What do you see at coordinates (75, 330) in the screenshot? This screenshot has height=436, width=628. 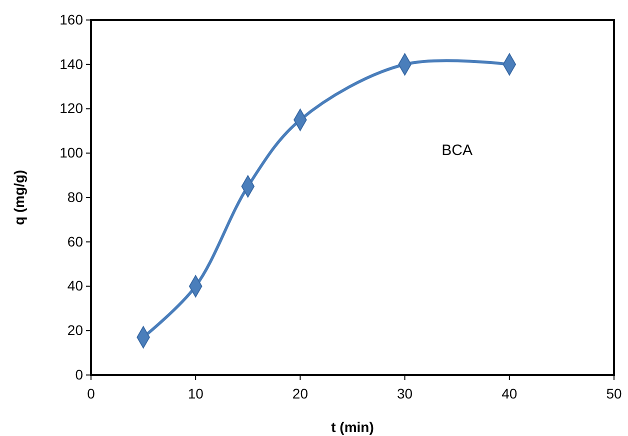 I see `y-tick-label: 20` at bounding box center [75, 330].